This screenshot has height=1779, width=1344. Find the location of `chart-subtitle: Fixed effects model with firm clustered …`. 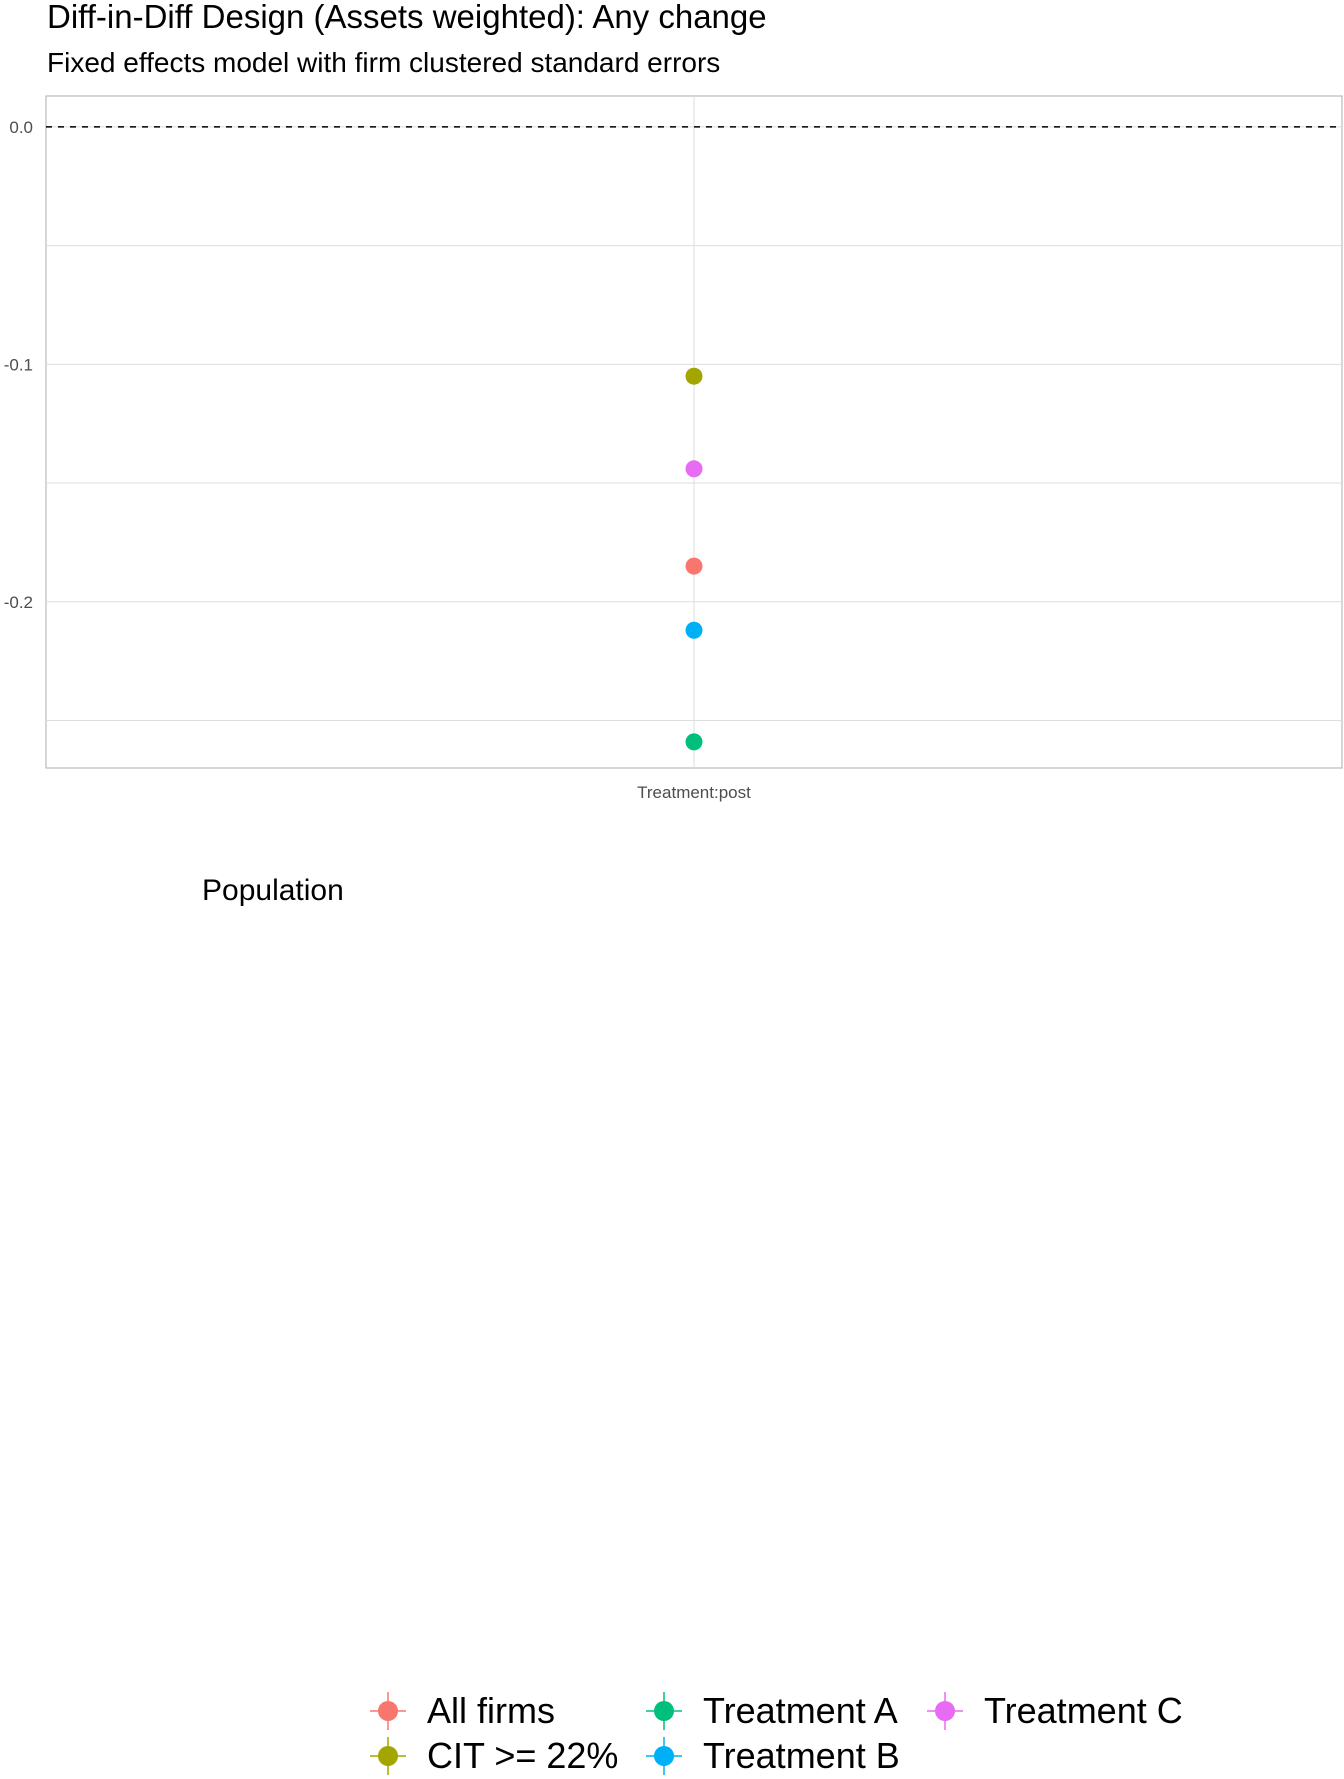

chart-subtitle: Fixed effects model with firm clustered … is located at coordinates (384, 62).